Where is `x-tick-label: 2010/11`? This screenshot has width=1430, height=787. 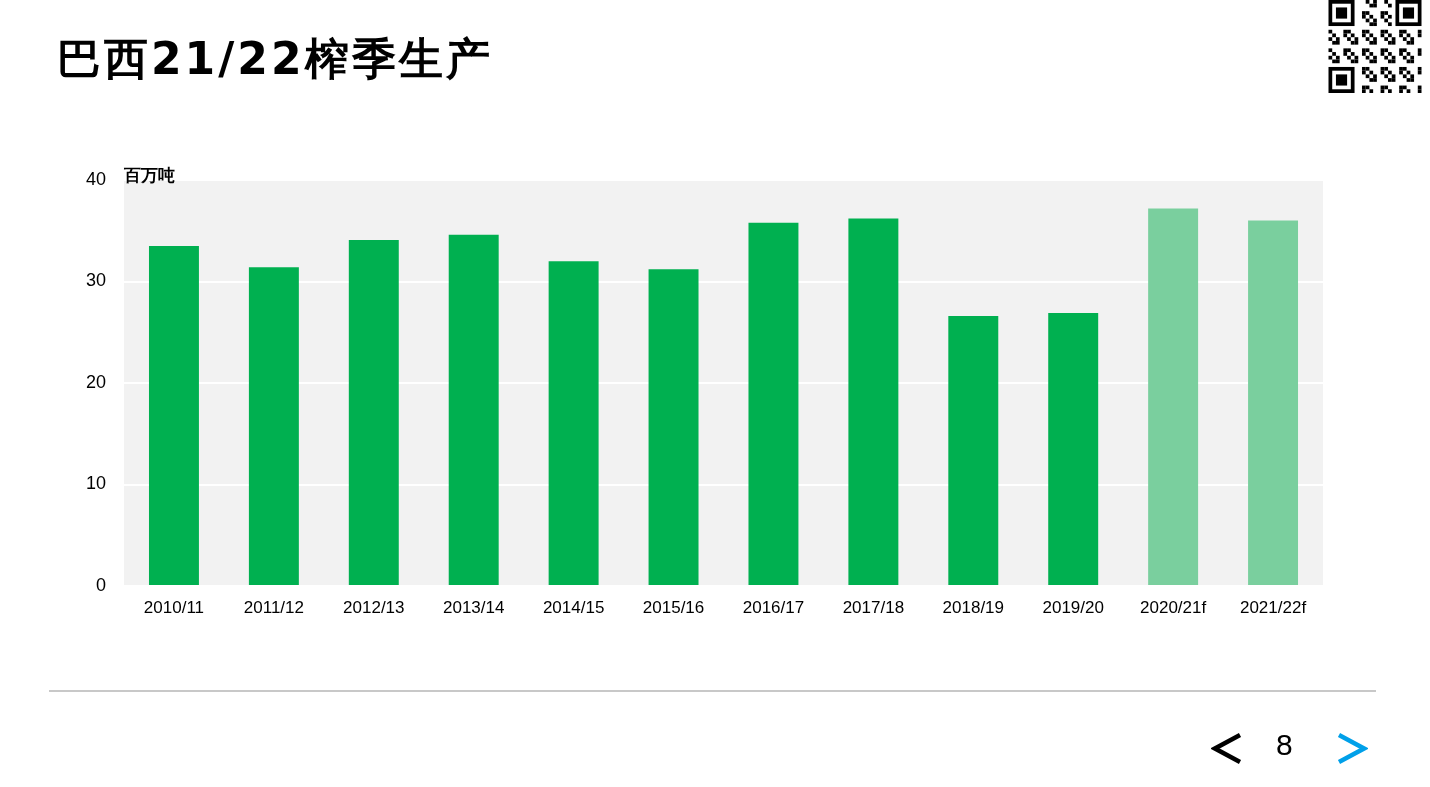 x-tick-label: 2010/11 is located at coordinates (174, 607).